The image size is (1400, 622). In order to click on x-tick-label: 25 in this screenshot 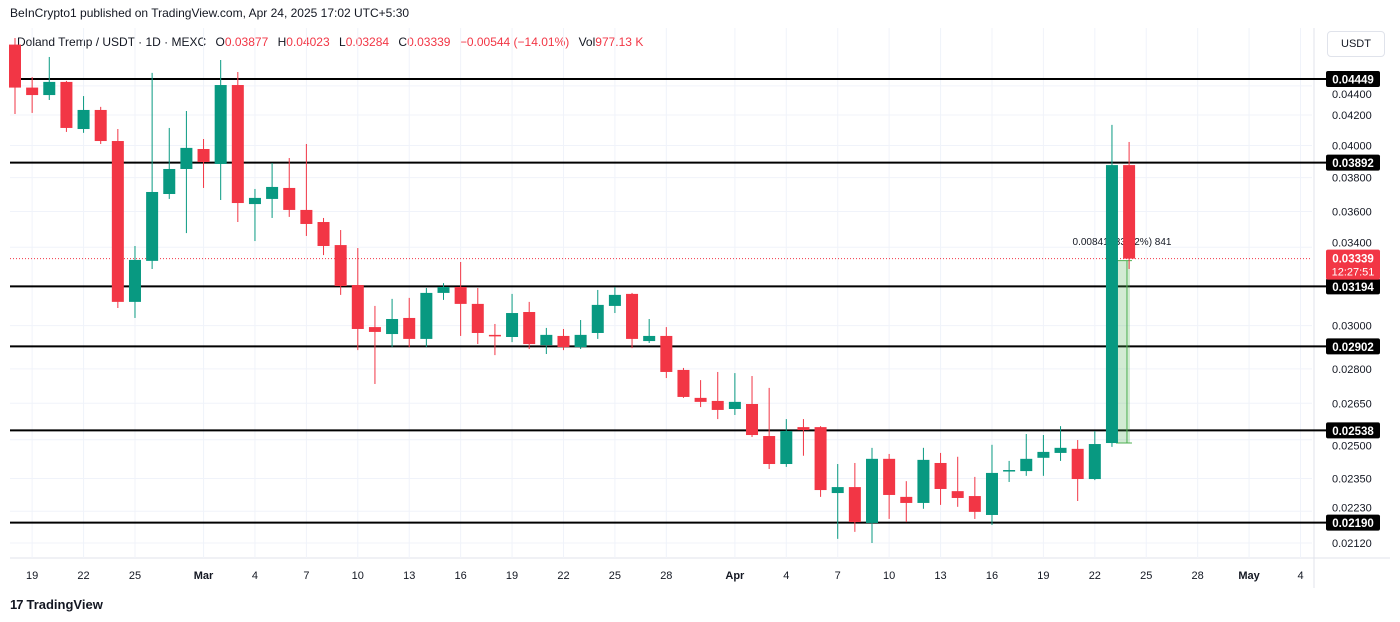, I will do `click(135, 576)`.